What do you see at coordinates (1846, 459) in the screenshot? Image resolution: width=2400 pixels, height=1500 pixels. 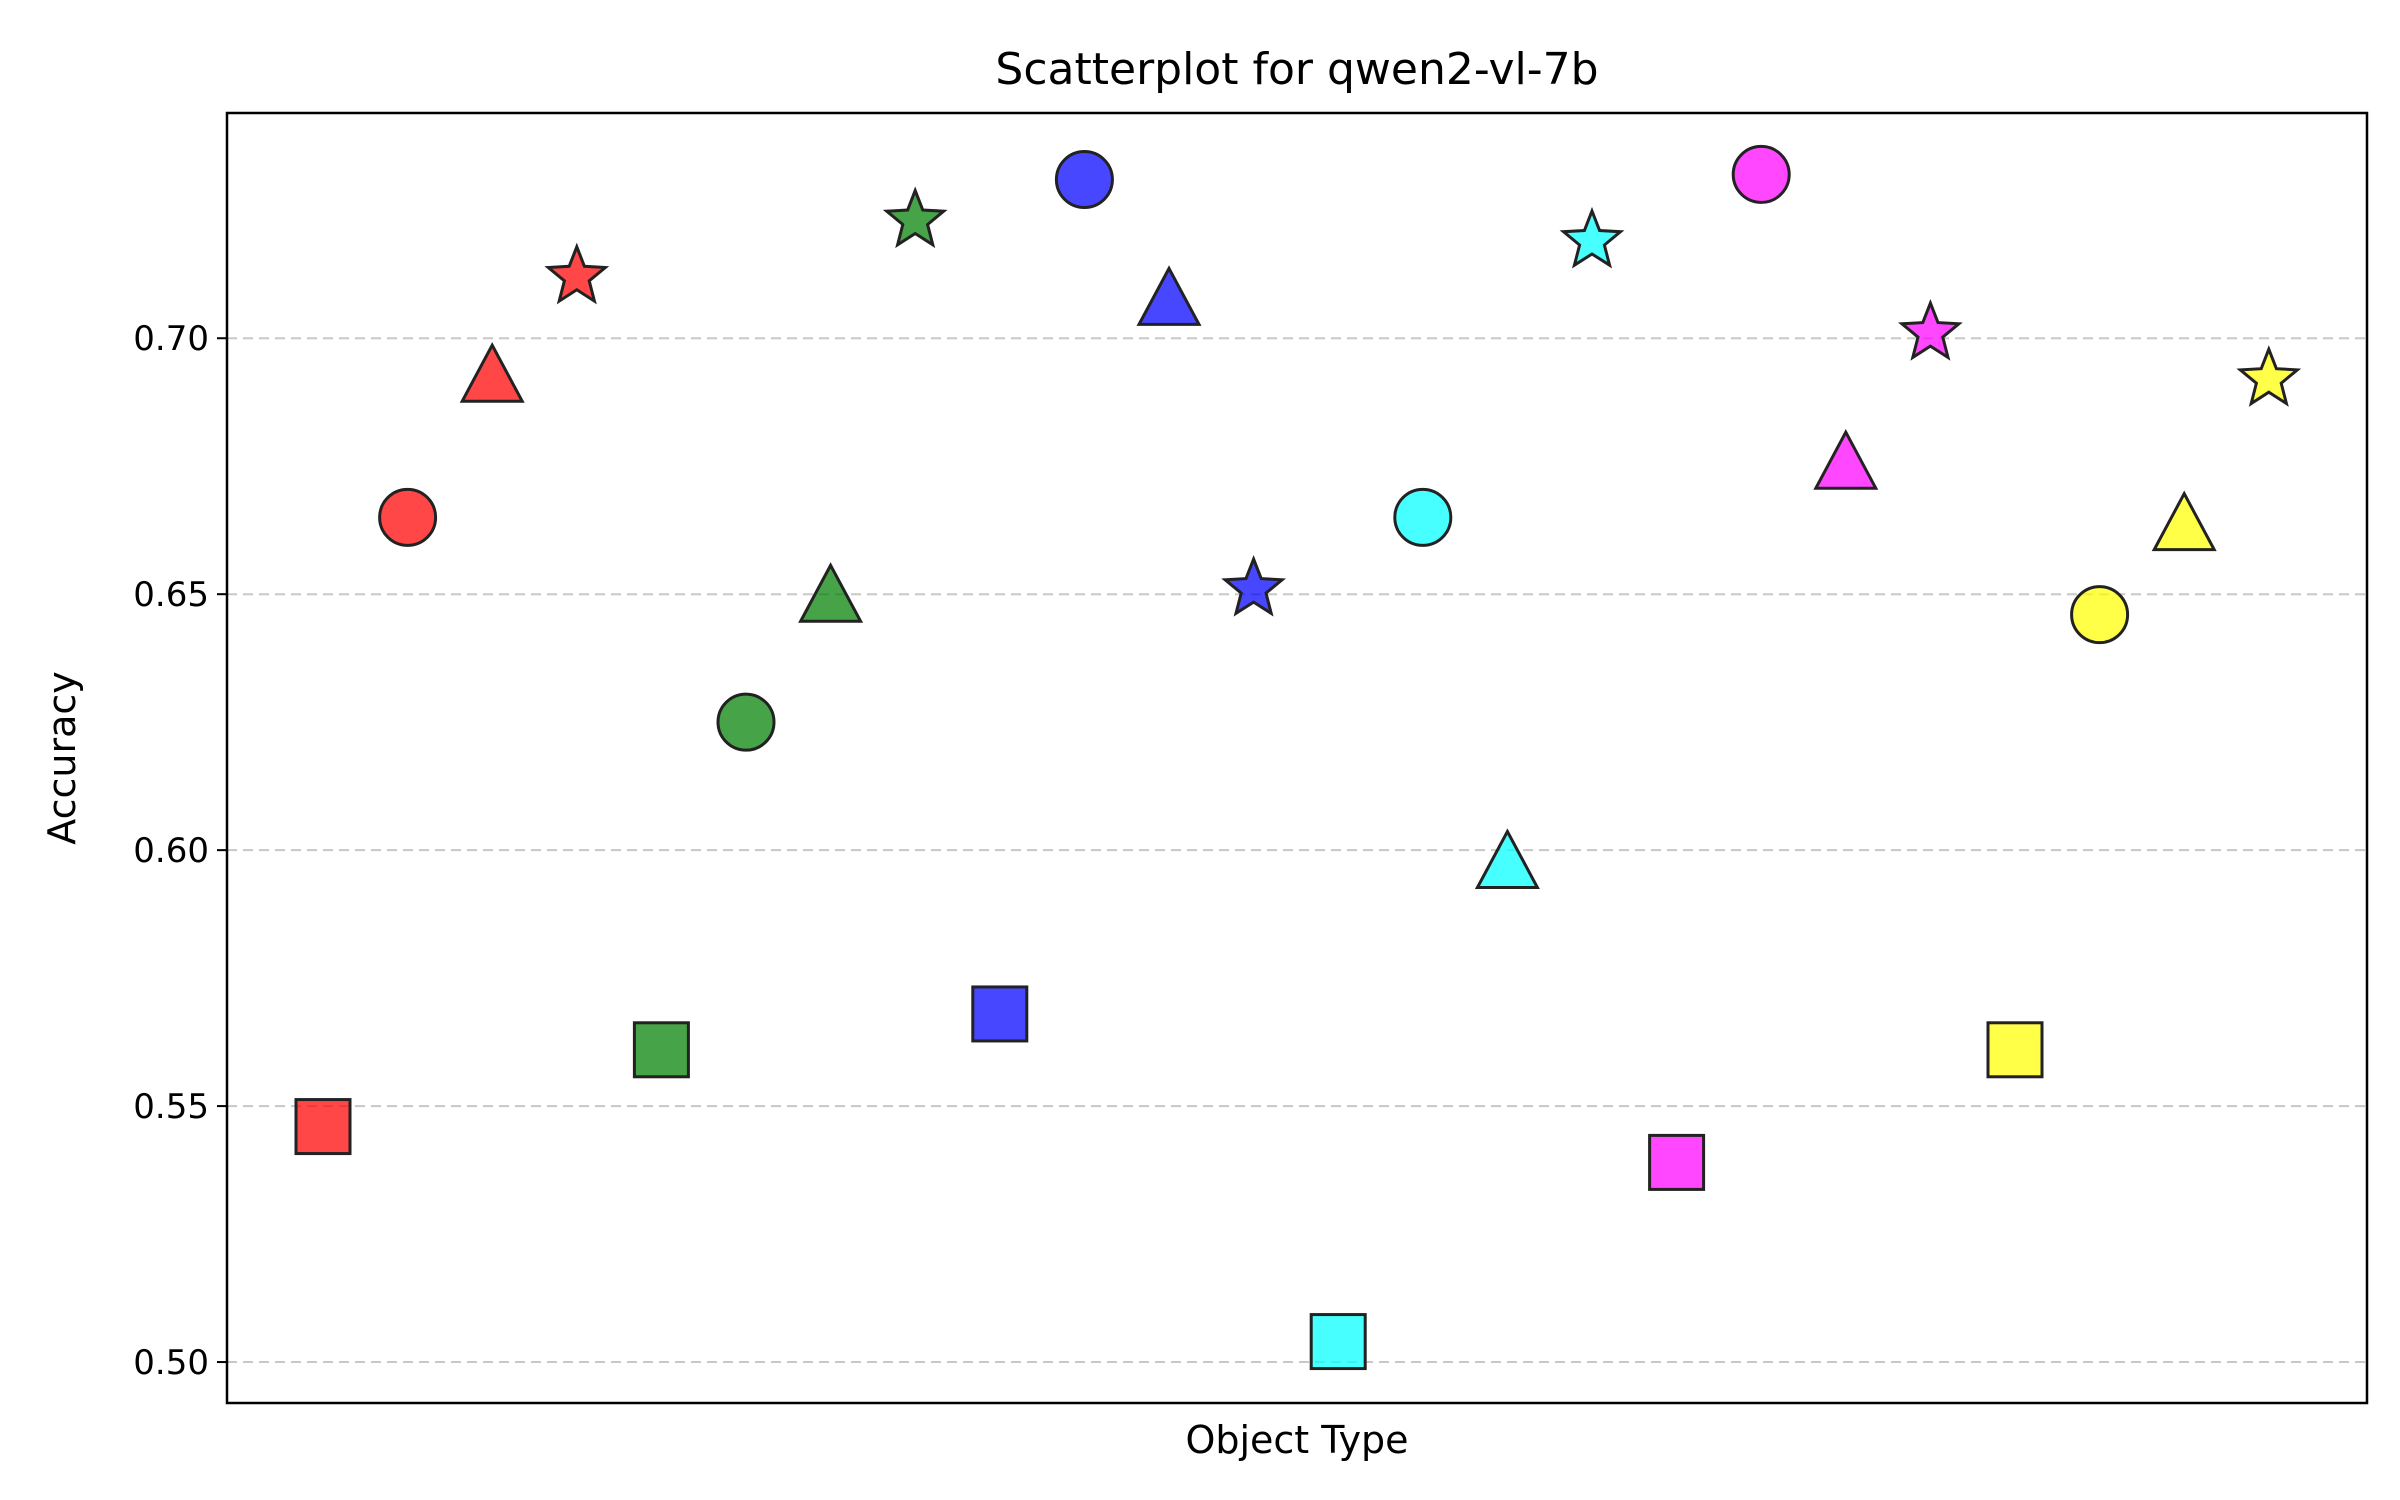 I see `data-point-magenta-triangle` at bounding box center [1846, 459].